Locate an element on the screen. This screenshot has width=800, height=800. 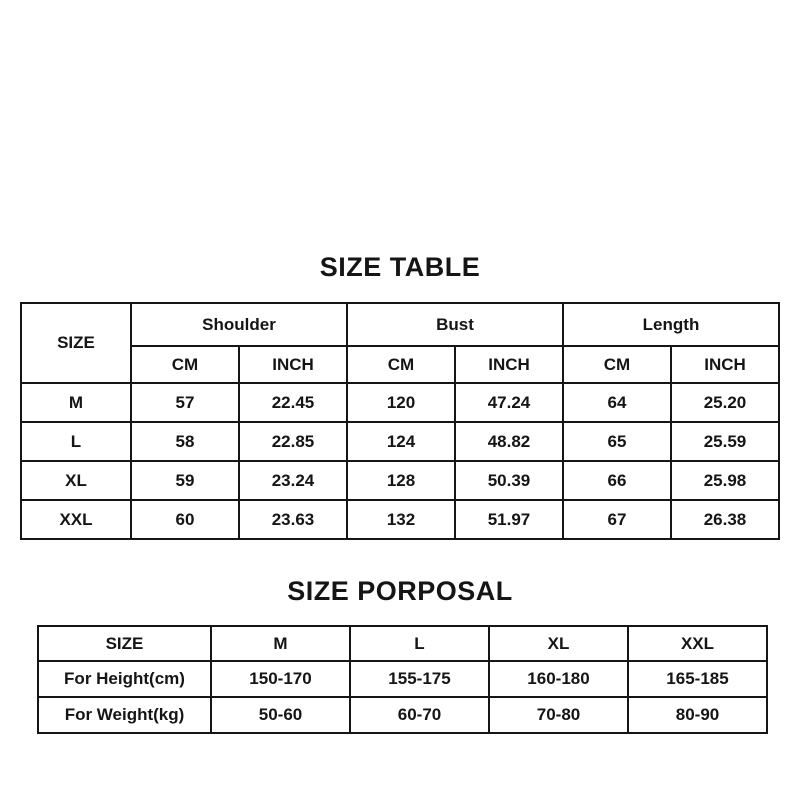
size-table-group-header-length: Length is located at coordinates (671, 324).